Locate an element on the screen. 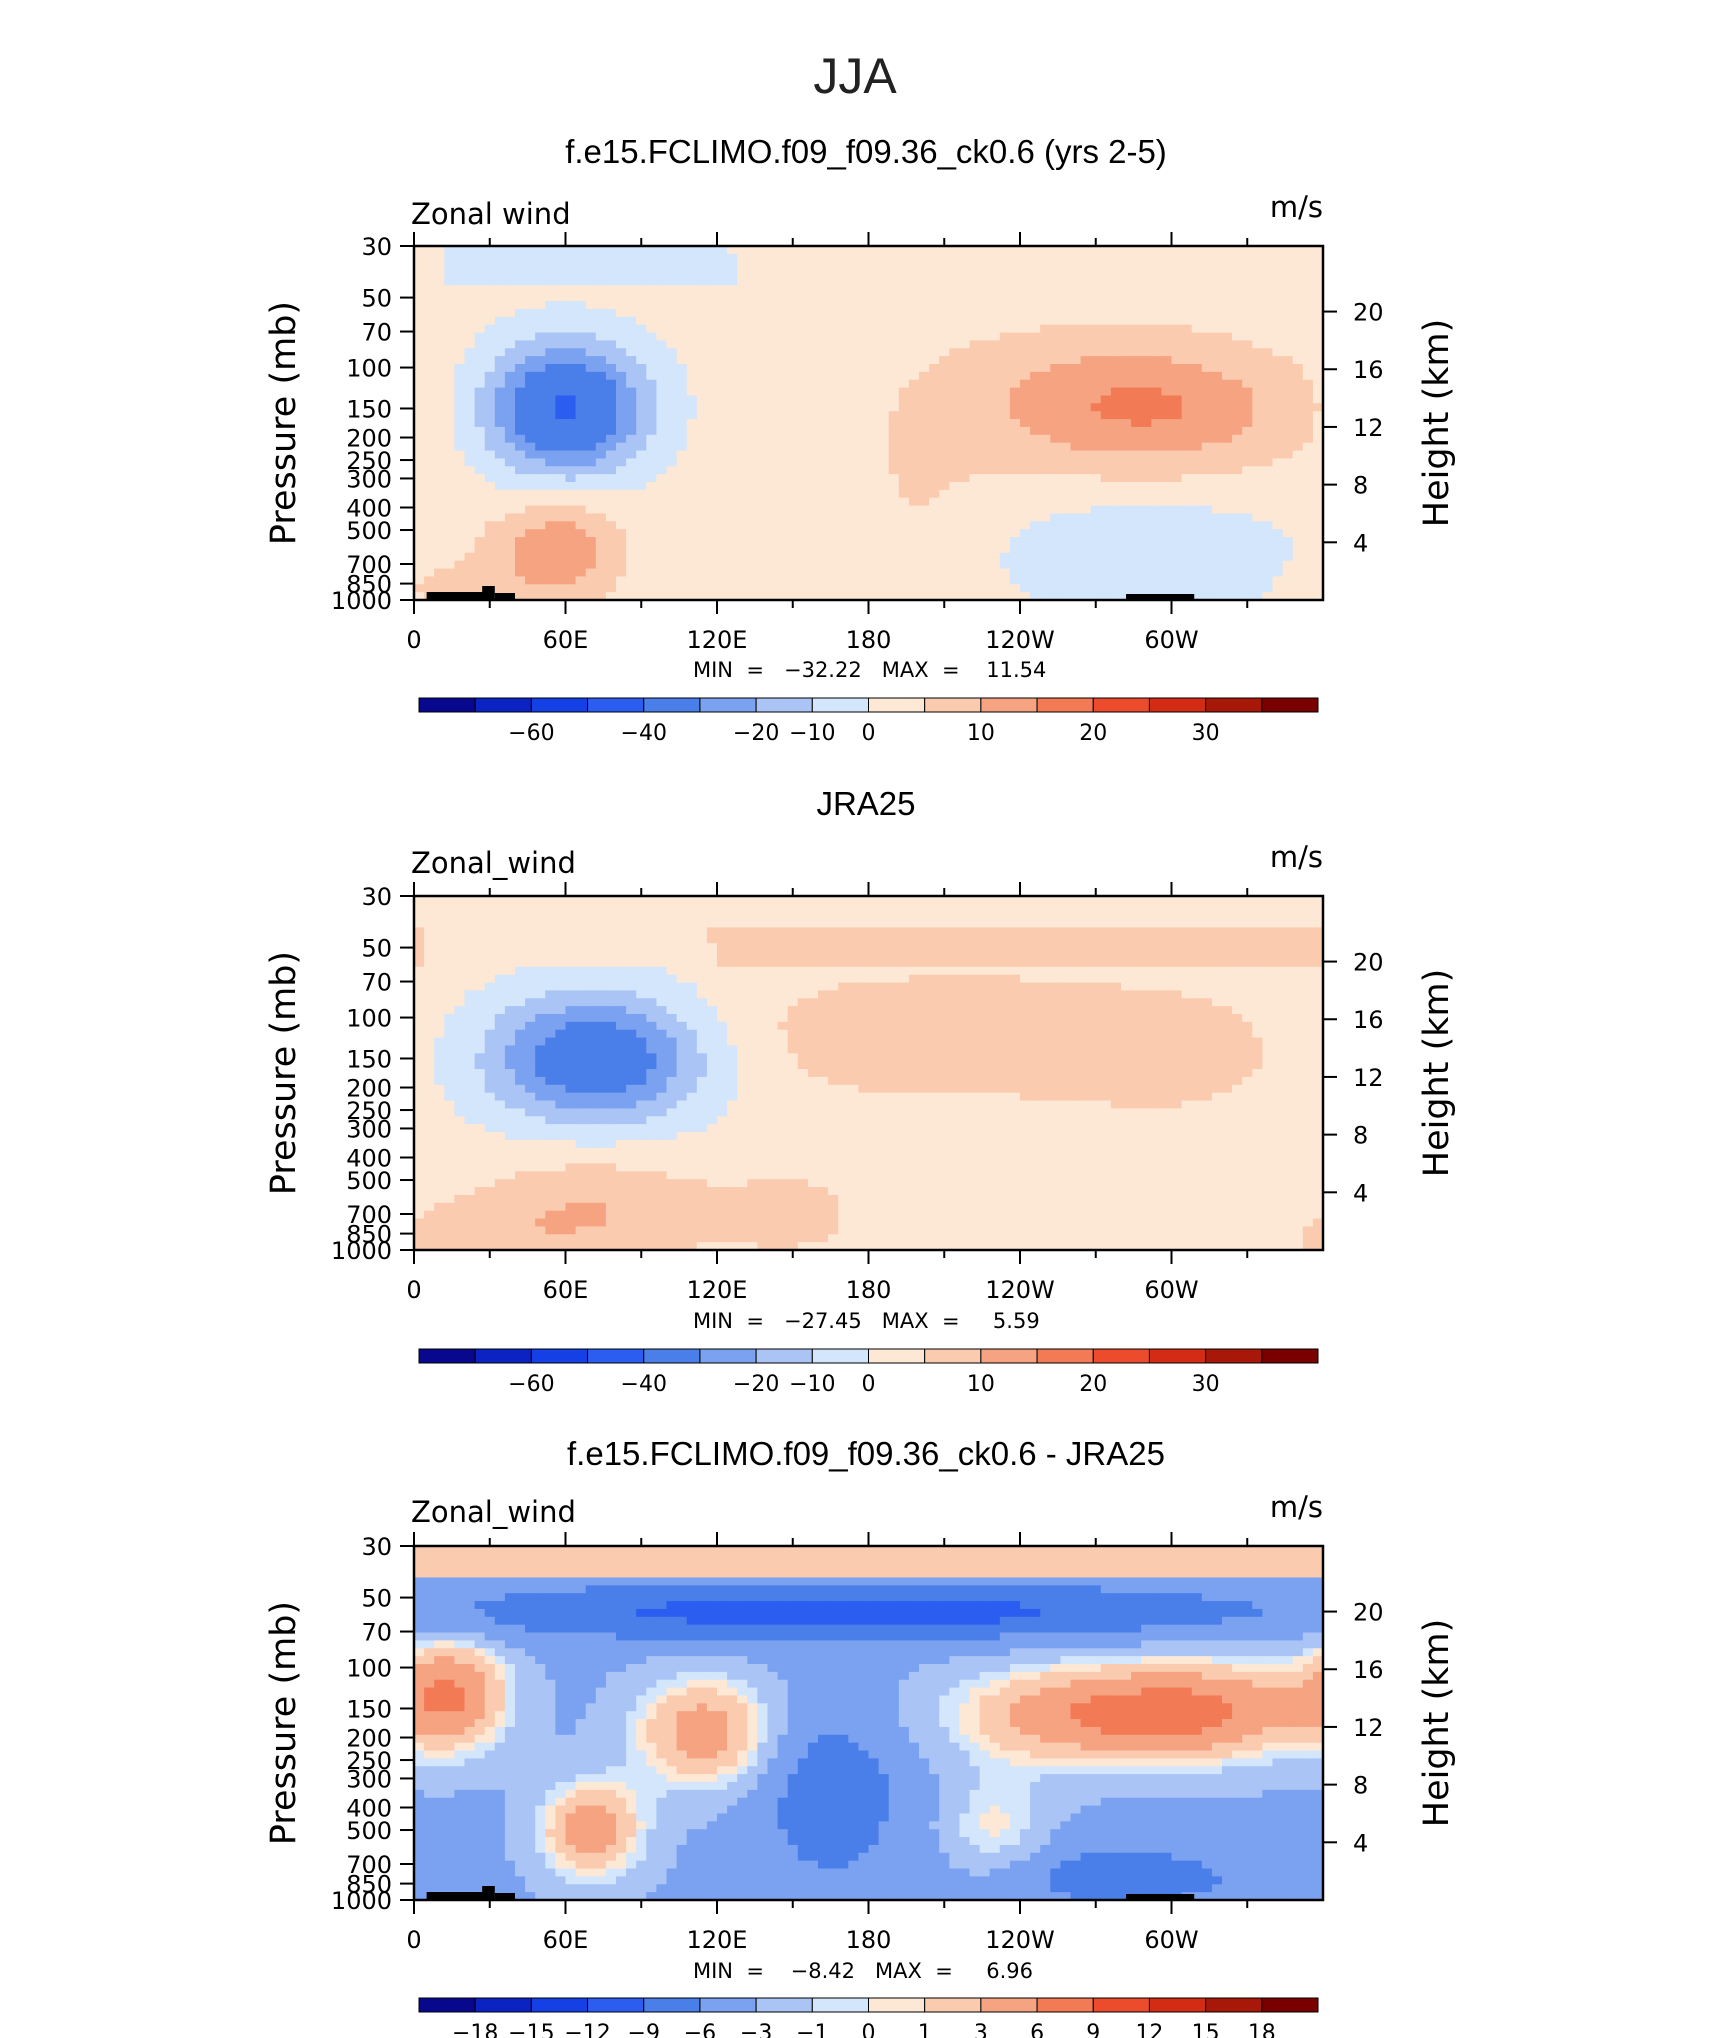 The width and height of the screenshot is (1710, 2038). colorbar-swatch is located at coordinates (447, 705).